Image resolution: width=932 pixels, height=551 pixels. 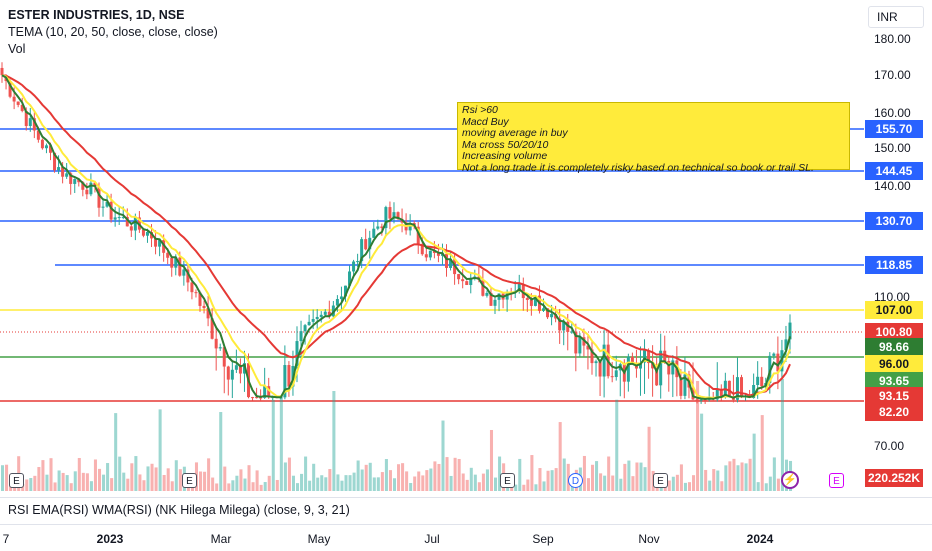 I want to click on price-tick: 160.00, so click(x=892, y=113).